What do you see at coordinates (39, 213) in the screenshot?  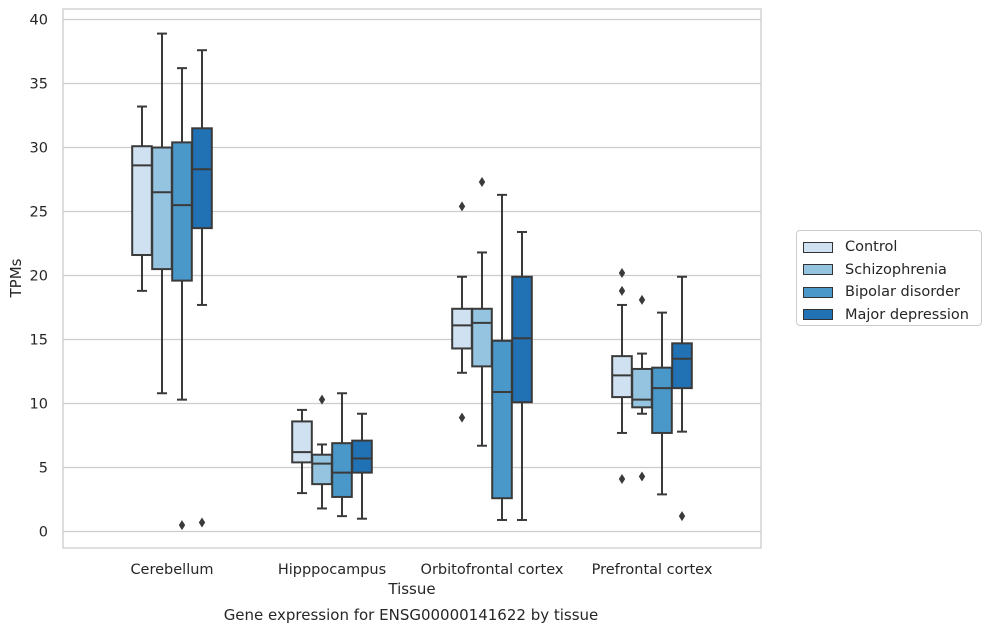 I see `y-tick-label: 25` at bounding box center [39, 213].